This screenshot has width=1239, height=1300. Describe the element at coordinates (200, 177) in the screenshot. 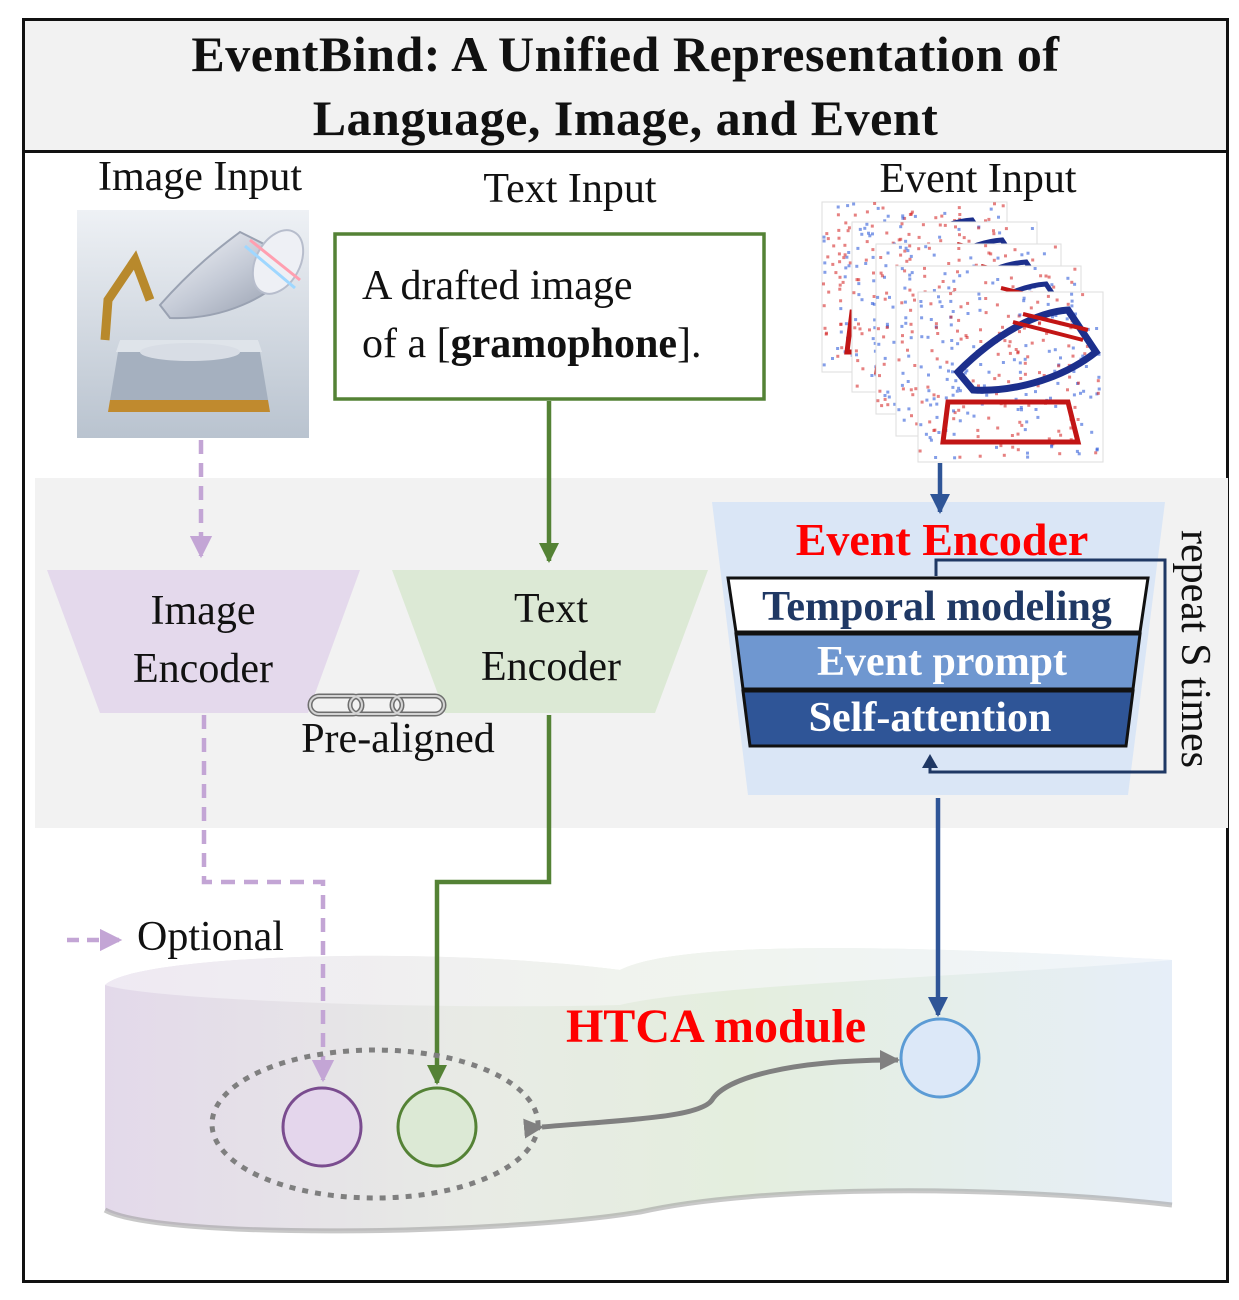

I see `image-input-label: Image Input` at that location.